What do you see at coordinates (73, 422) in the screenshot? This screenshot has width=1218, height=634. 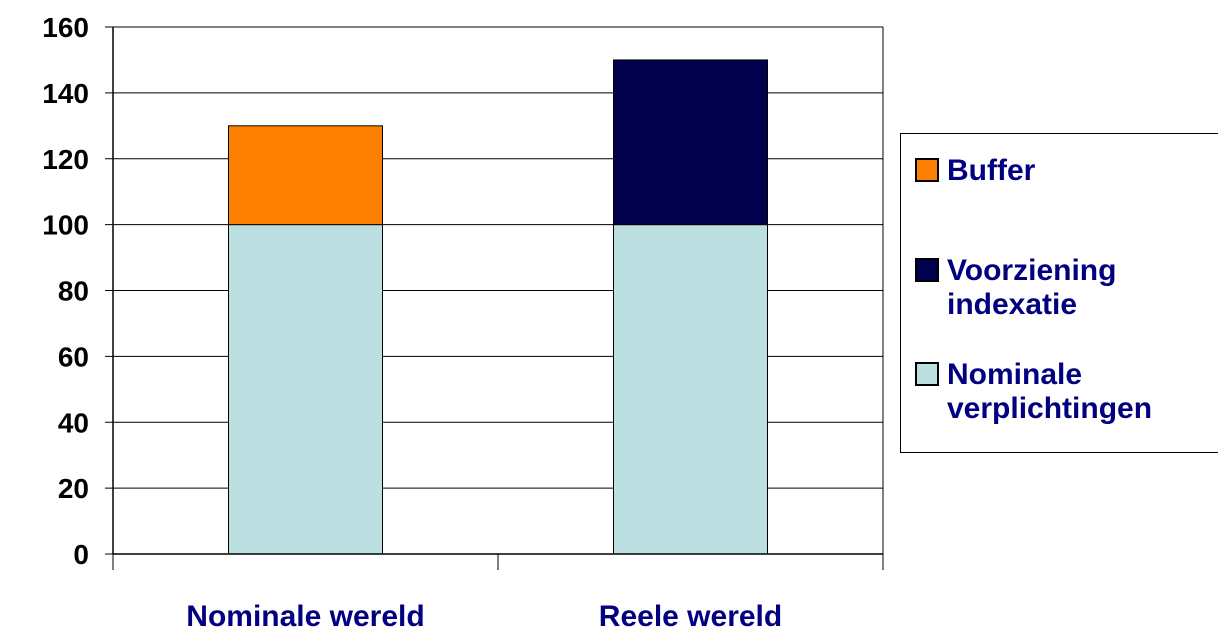 I see `y-tick-label: 40` at bounding box center [73, 422].